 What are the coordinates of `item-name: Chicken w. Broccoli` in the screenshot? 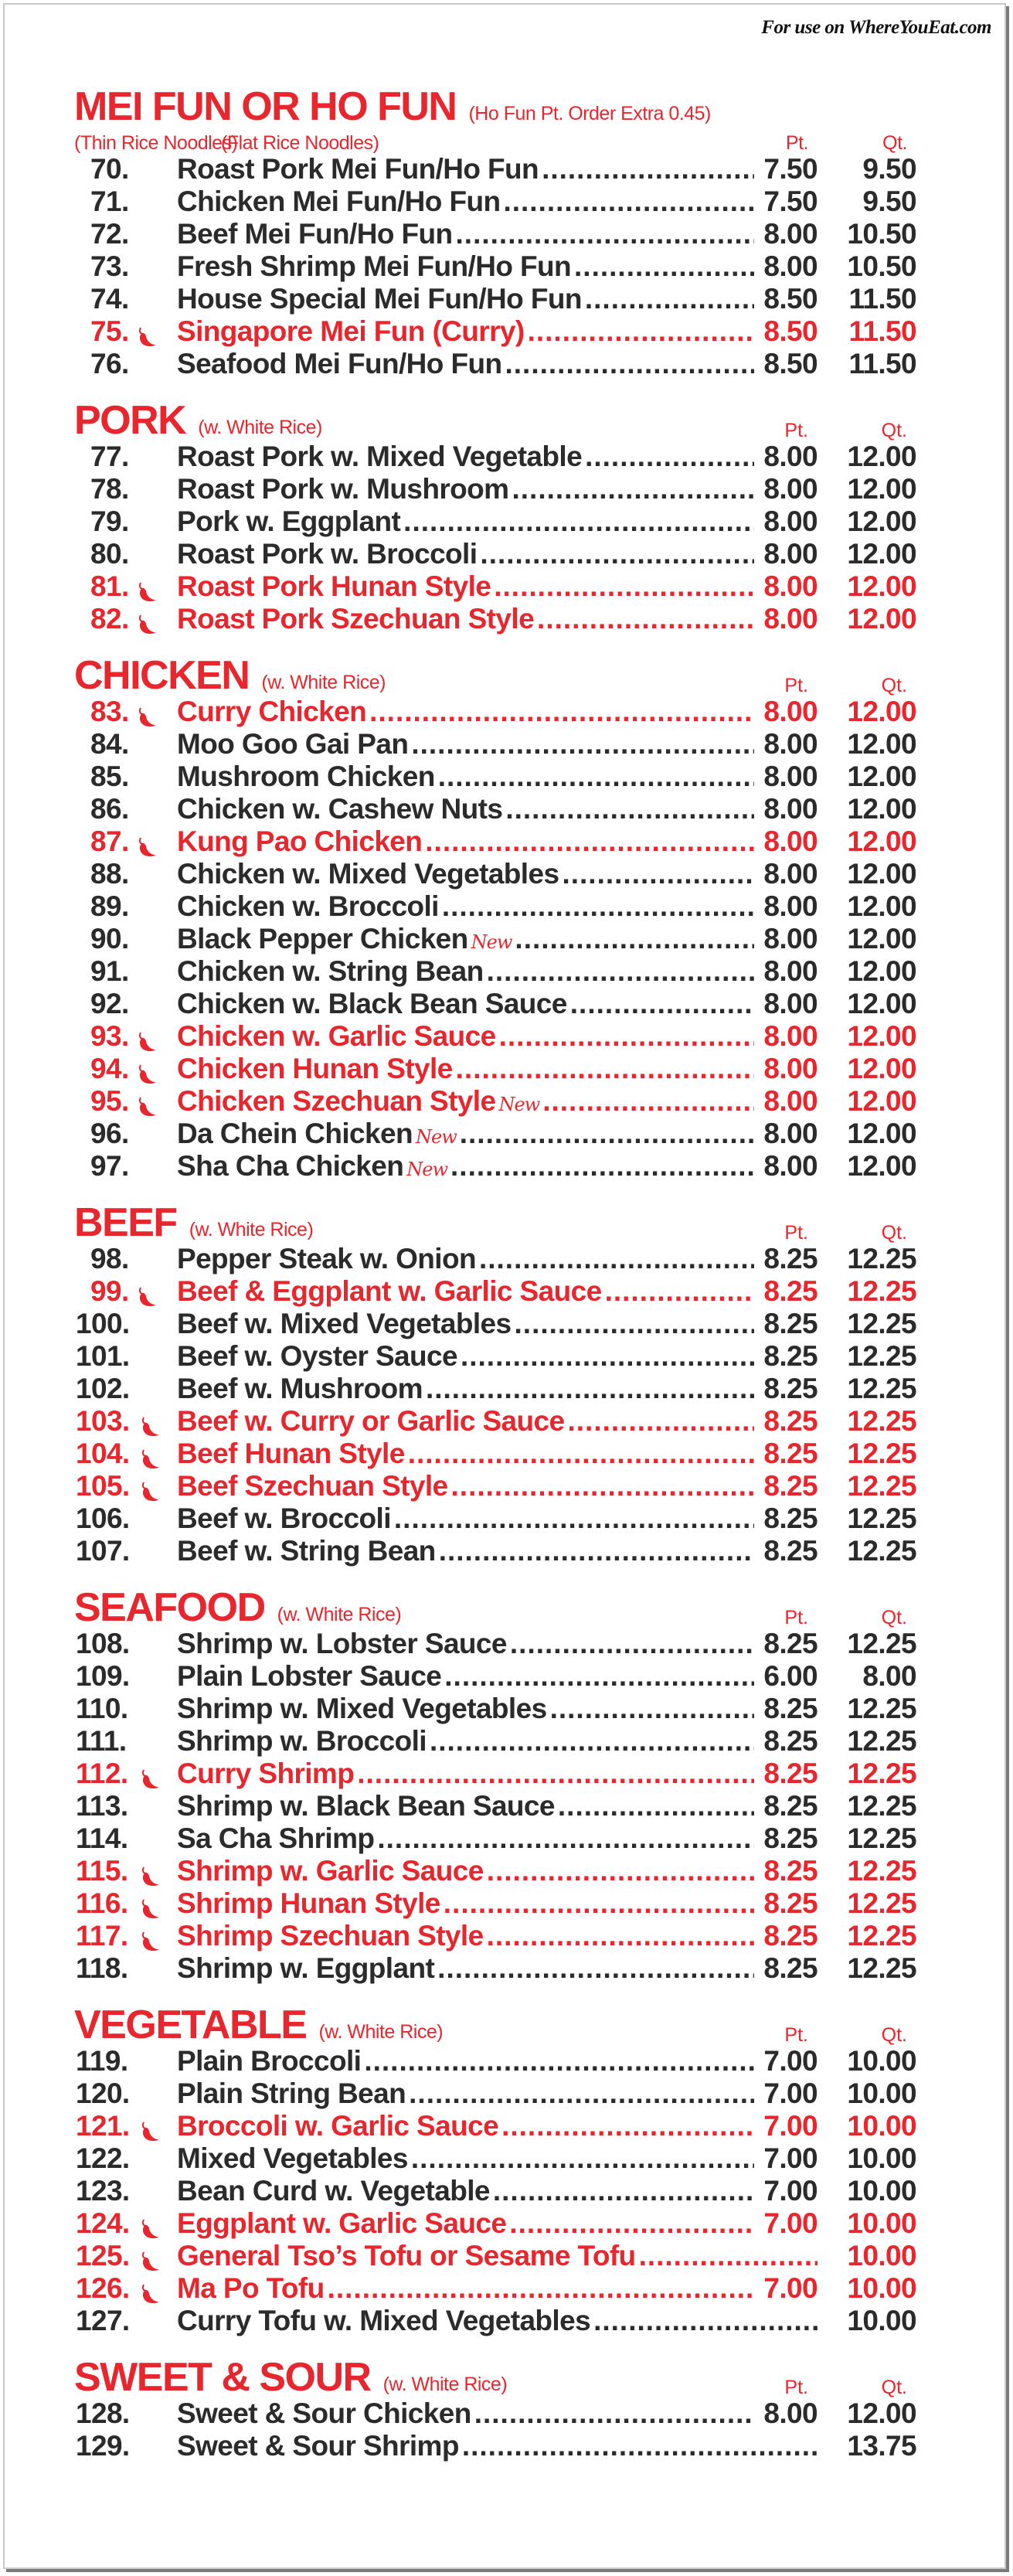 It's located at (308, 906).